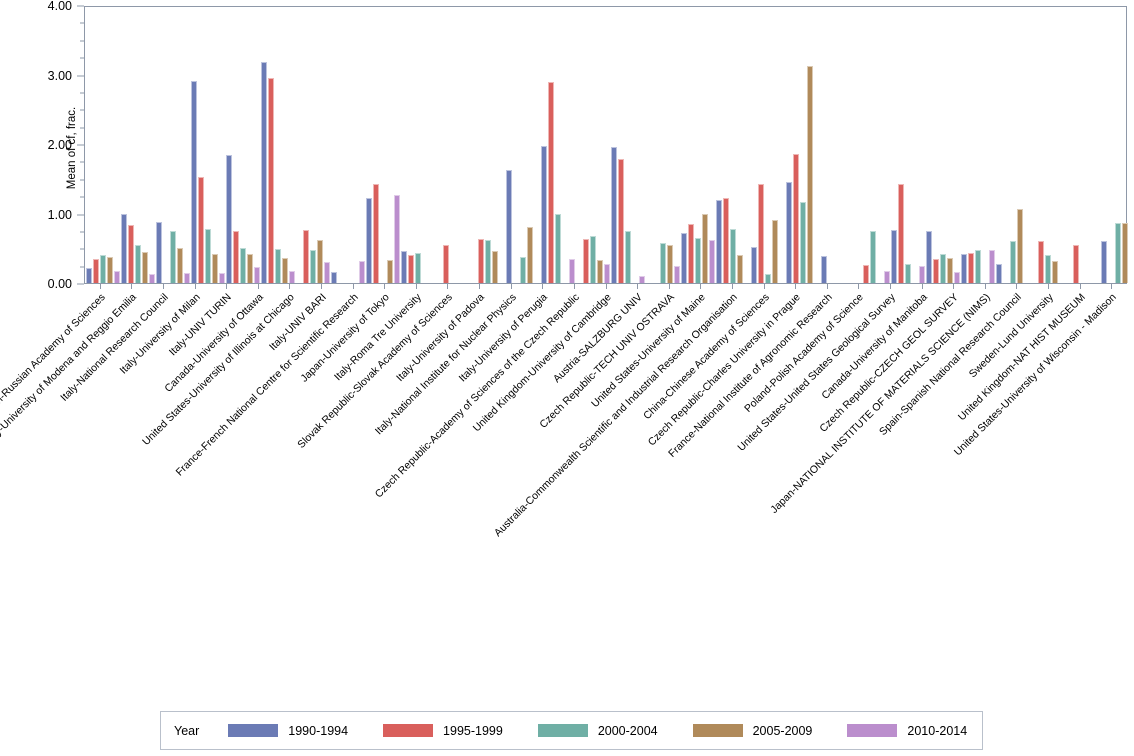  What do you see at coordinates (318, 730) in the screenshot?
I see `legend-label: 1990-1994` at bounding box center [318, 730].